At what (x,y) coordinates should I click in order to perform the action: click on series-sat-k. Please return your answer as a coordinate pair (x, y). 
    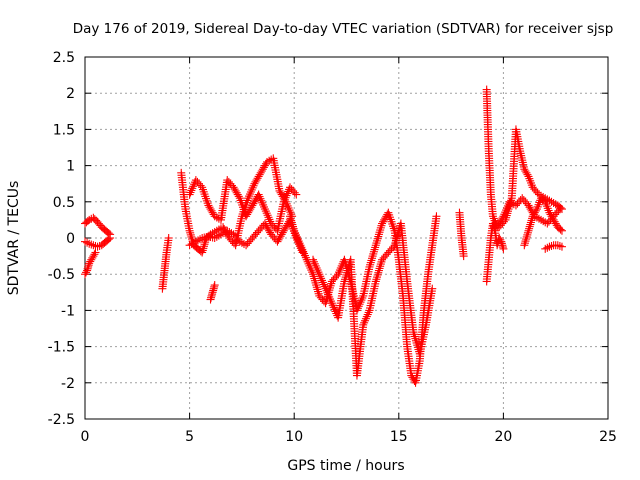
    Looking at the image, I should click on (461, 234).